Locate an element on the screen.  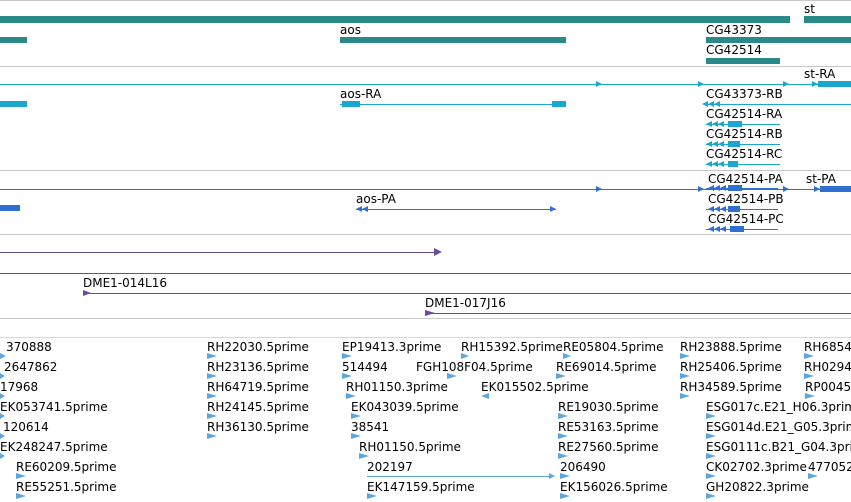
est-label: RE05804.5prime is located at coordinates (613, 347).